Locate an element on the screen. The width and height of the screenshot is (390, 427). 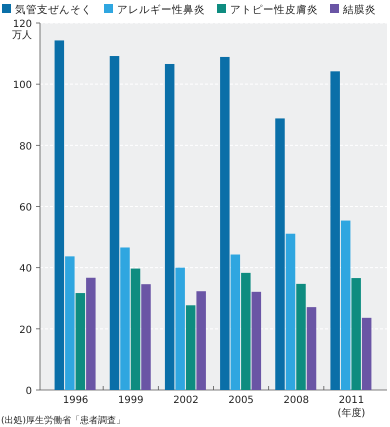
legend-label: アトピー性皮膚炎 is located at coordinates (274, 9).